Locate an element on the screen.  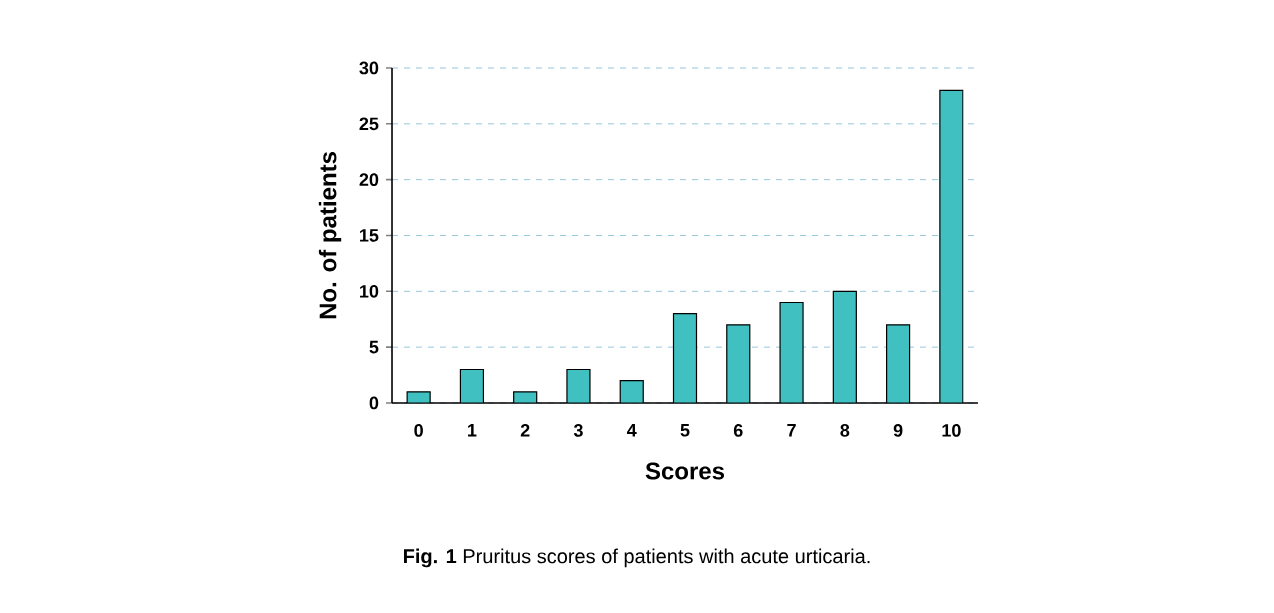
y-tick-label: 0 is located at coordinates (374, 403).